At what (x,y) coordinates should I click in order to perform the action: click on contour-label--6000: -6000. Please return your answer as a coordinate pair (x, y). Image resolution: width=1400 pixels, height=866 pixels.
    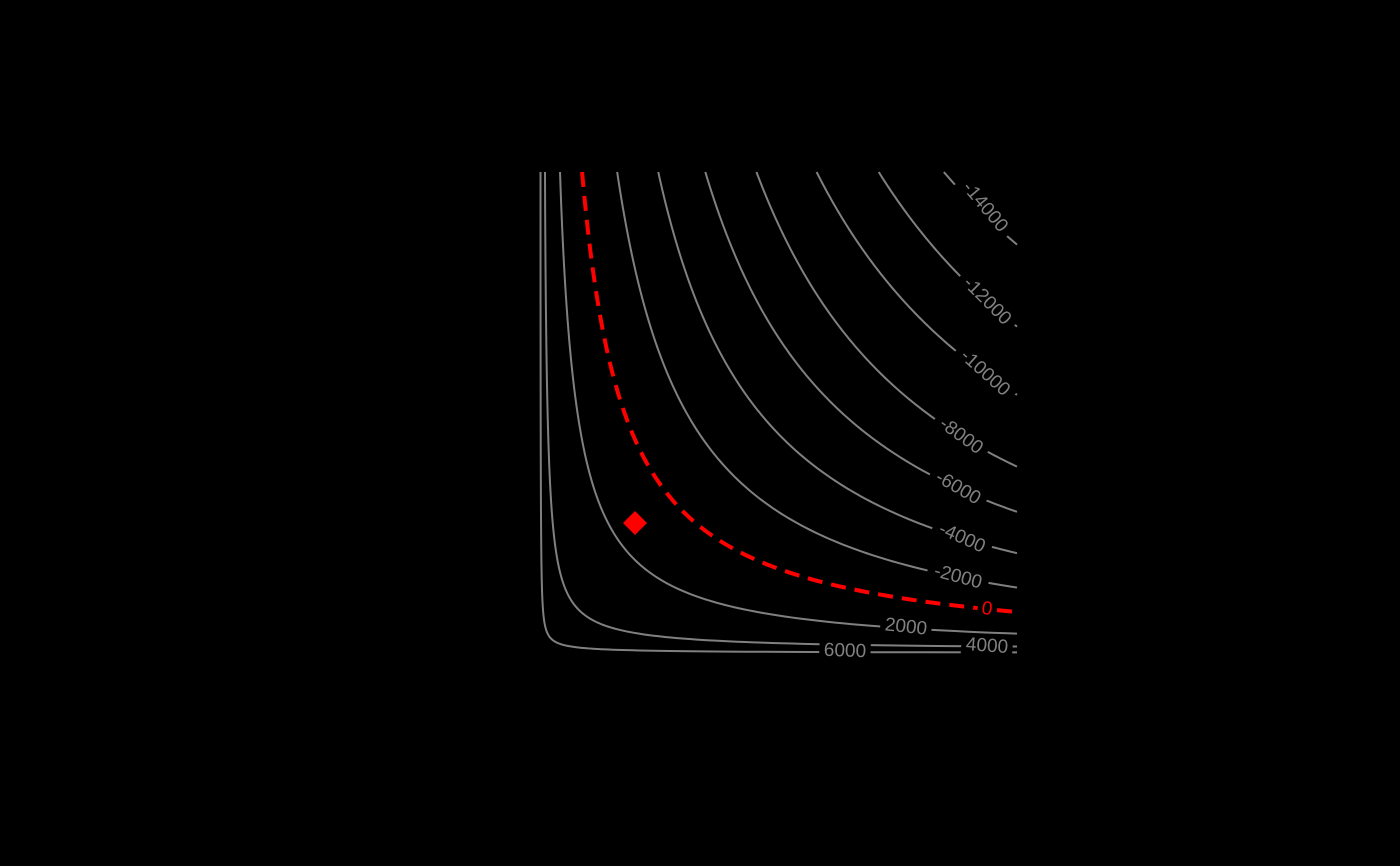
    Looking at the image, I should click on (958, 488).